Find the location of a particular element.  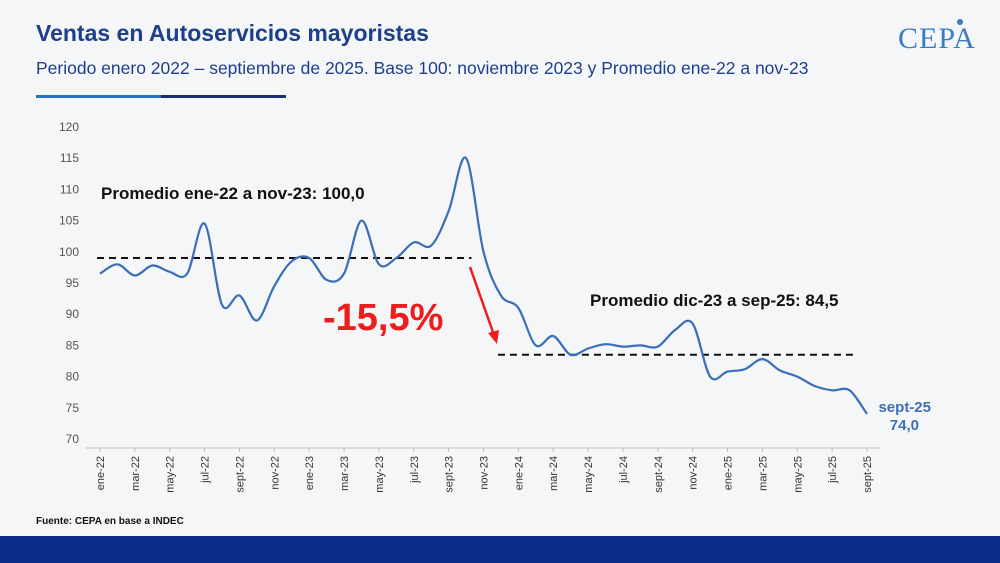

x-tick-label: may-24 is located at coordinates (589, 474).